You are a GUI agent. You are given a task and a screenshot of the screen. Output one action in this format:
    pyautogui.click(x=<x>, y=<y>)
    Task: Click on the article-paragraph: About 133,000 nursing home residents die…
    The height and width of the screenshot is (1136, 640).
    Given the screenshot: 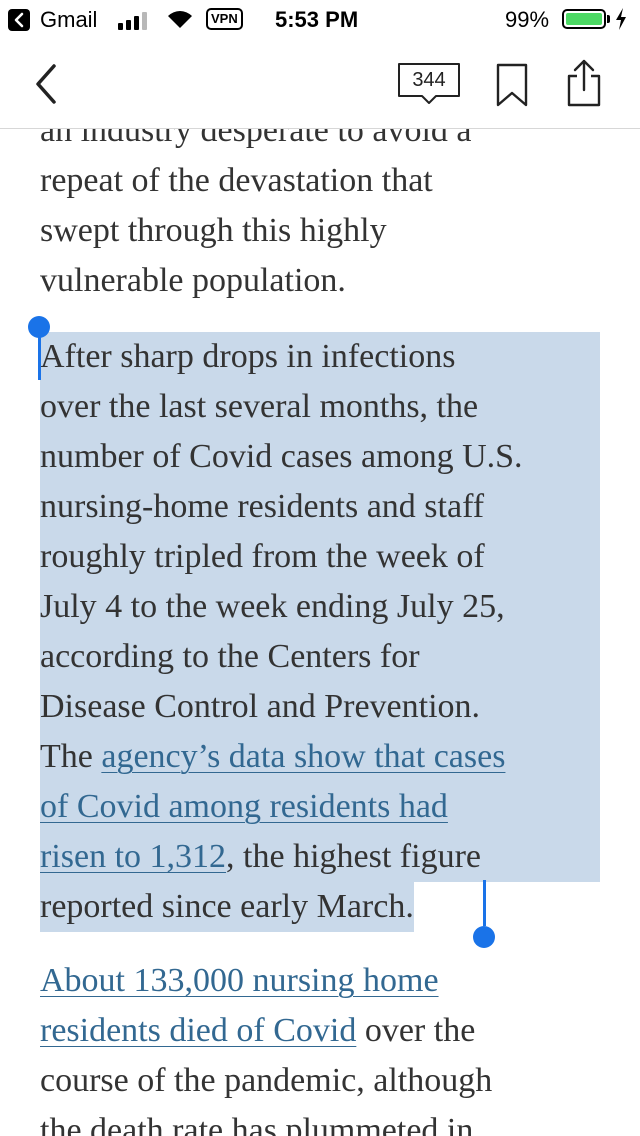 What is the action you would take?
    pyautogui.click(x=320, y=1046)
    